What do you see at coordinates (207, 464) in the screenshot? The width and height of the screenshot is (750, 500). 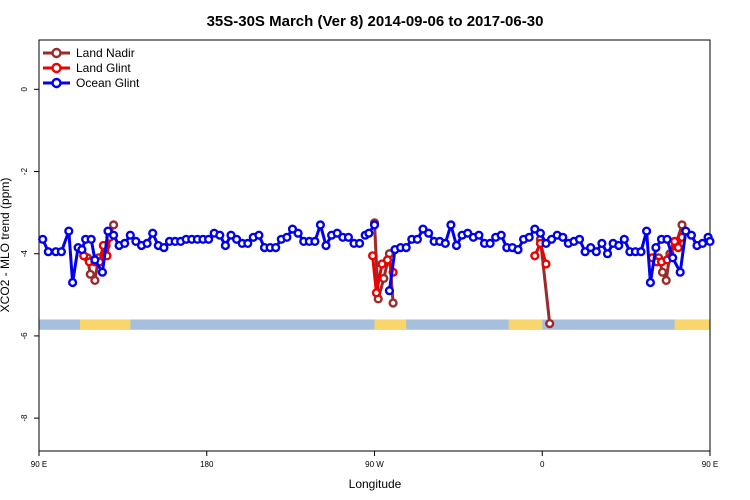 I see `x-tick-label-1: 180` at bounding box center [207, 464].